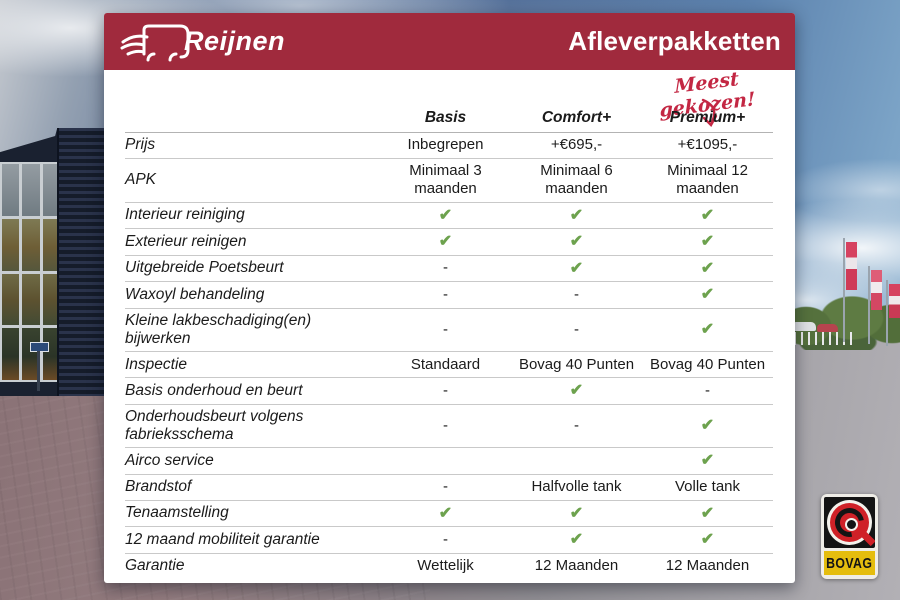  Describe the element at coordinates (707, 180) in the screenshot. I see `cell-value: Minimaal 12 maanden` at that location.